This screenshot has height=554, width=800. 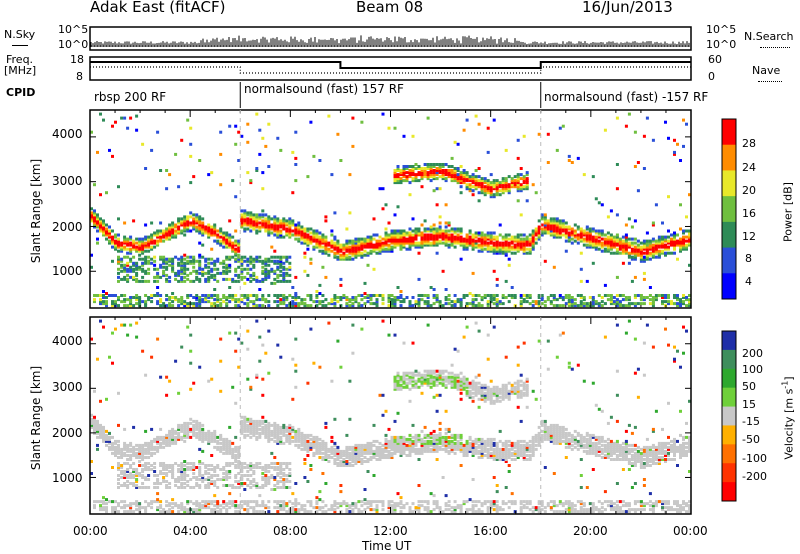 I want to click on nsky-legend-line, so click(x=20, y=45).